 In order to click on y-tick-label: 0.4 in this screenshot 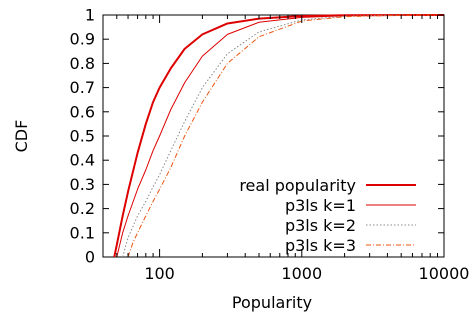, I will do `click(82, 160)`.